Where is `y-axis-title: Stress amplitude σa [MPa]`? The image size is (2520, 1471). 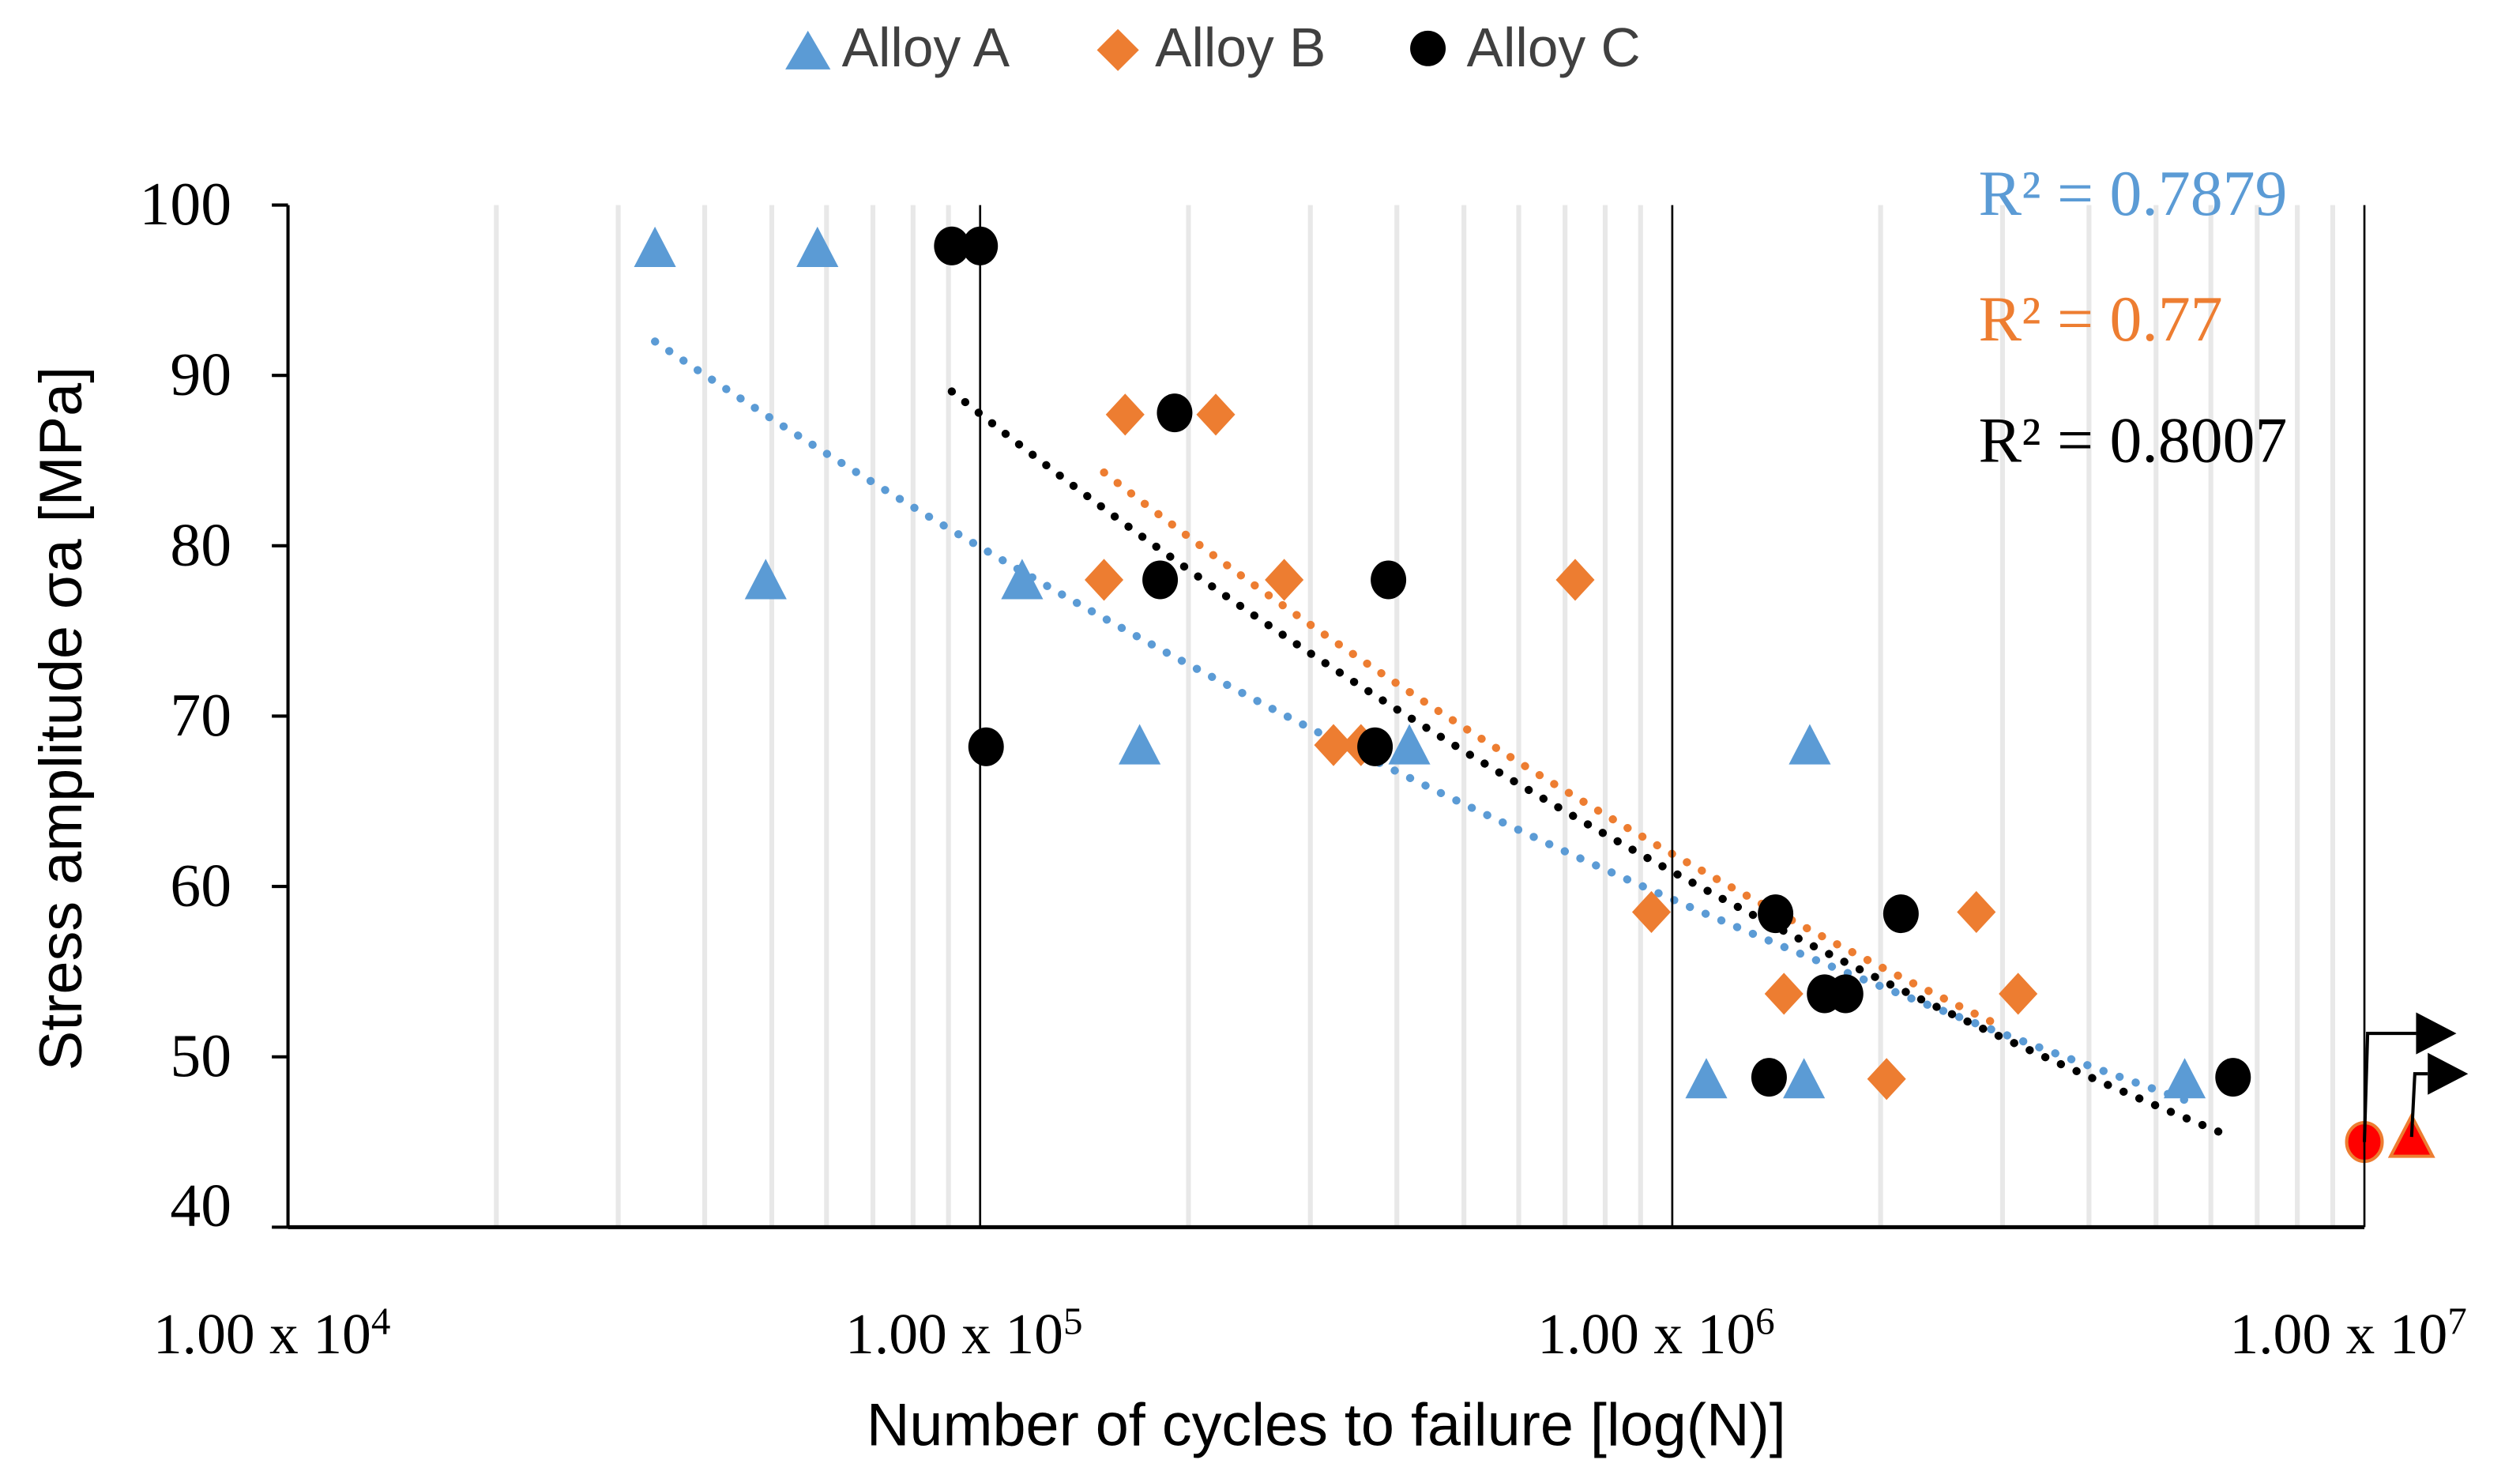 y-axis-title: Stress amplitude σa [MPa] is located at coordinates (61, 718).